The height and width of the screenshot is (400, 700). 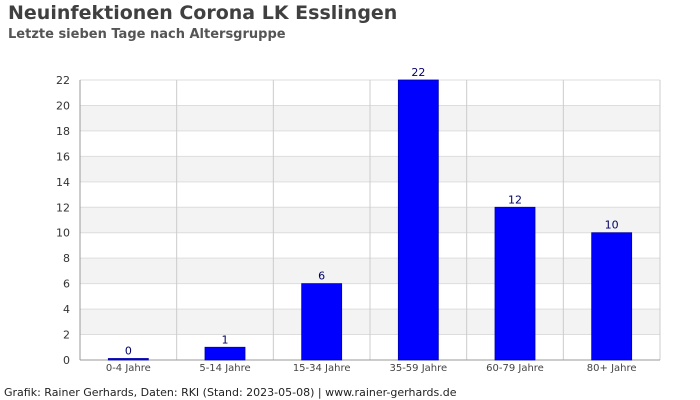 I want to click on data-label: 0, so click(x=128, y=351).